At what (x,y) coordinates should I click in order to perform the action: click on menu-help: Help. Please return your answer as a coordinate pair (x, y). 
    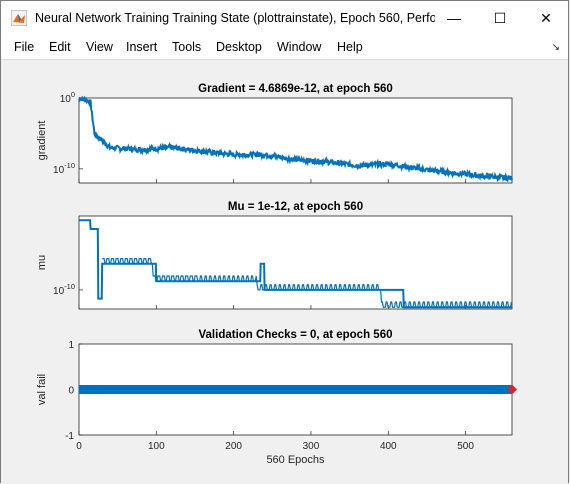
    Looking at the image, I should click on (350, 47).